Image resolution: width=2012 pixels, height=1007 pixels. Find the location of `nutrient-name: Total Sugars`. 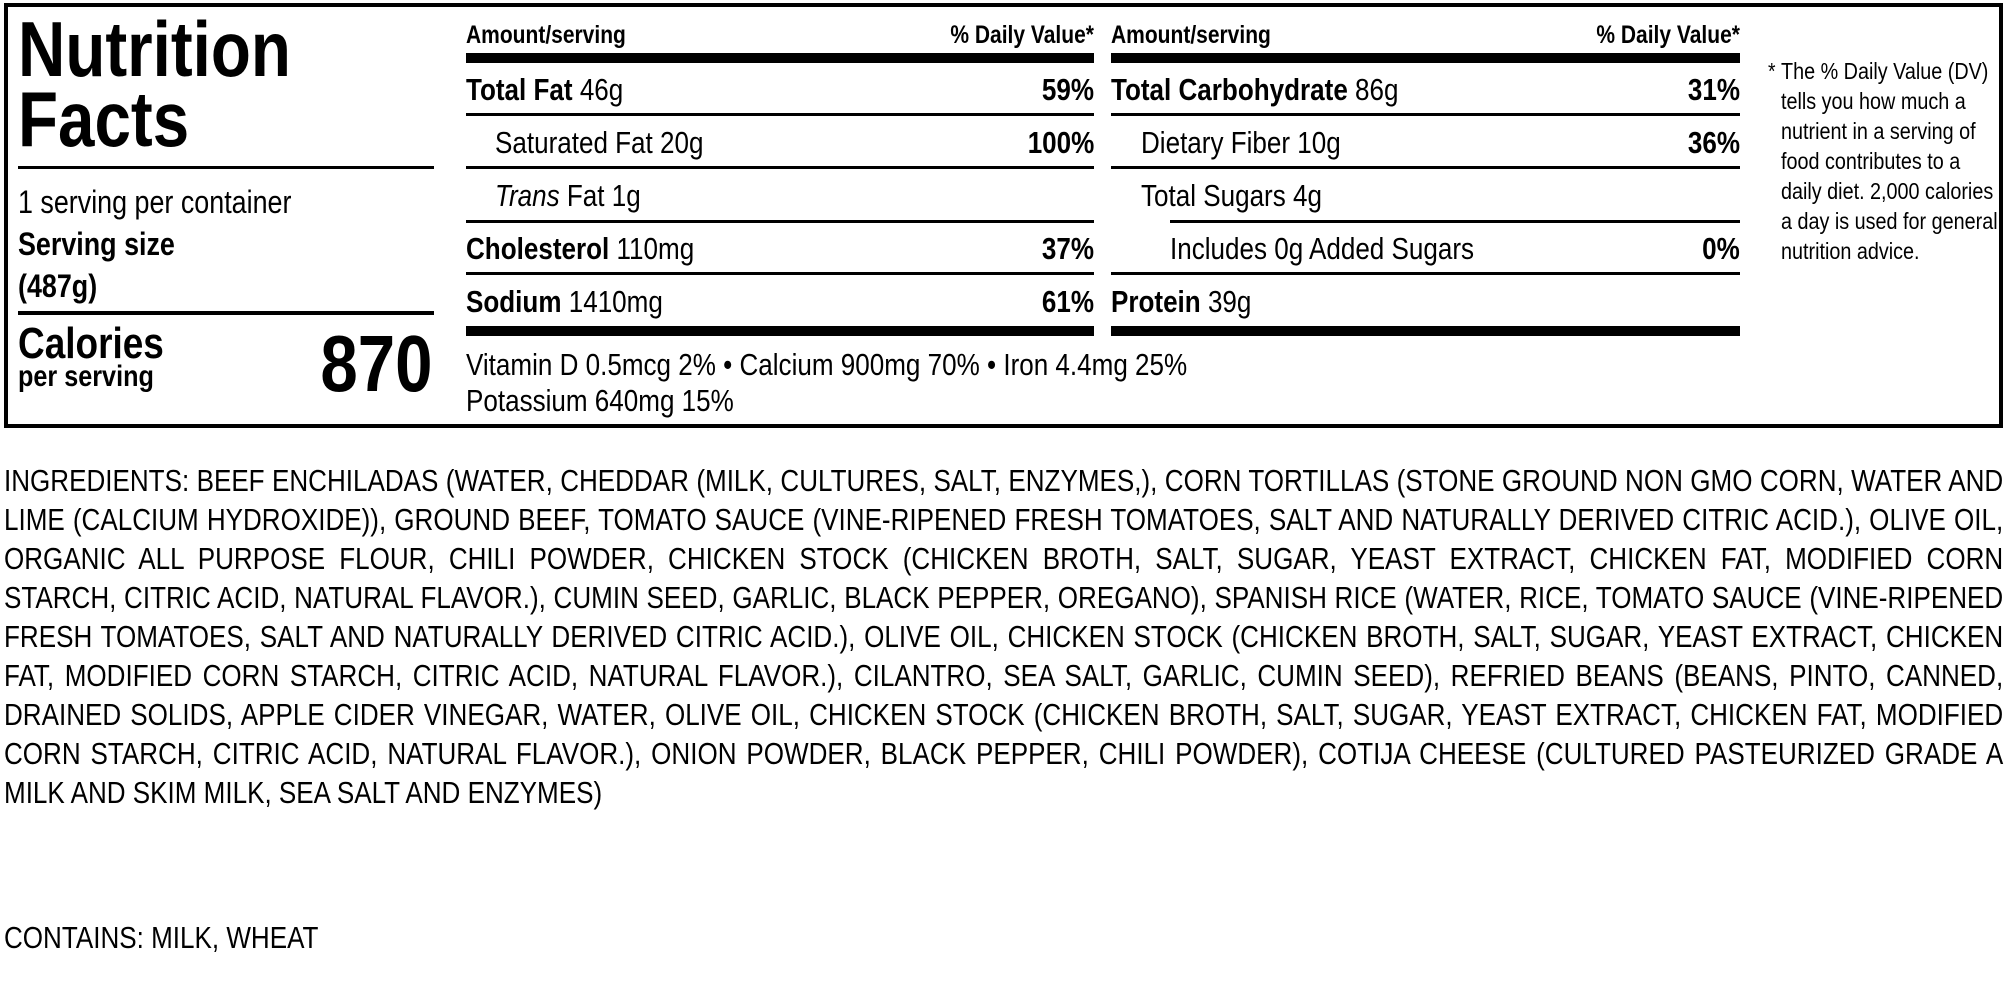

nutrient-name: Total Sugars is located at coordinates (1213, 195).